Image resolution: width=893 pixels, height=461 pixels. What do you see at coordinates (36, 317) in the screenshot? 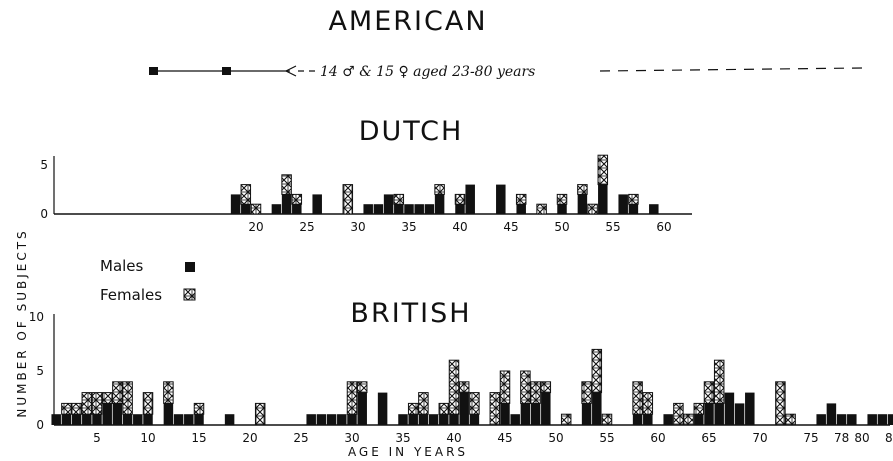
I see `british-y-tick-label: 10` at bounding box center [36, 317].